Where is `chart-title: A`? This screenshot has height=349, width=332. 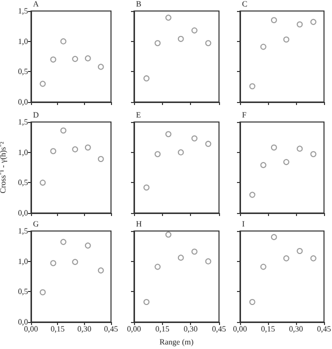
chart-title: A is located at coordinates (36, 4).